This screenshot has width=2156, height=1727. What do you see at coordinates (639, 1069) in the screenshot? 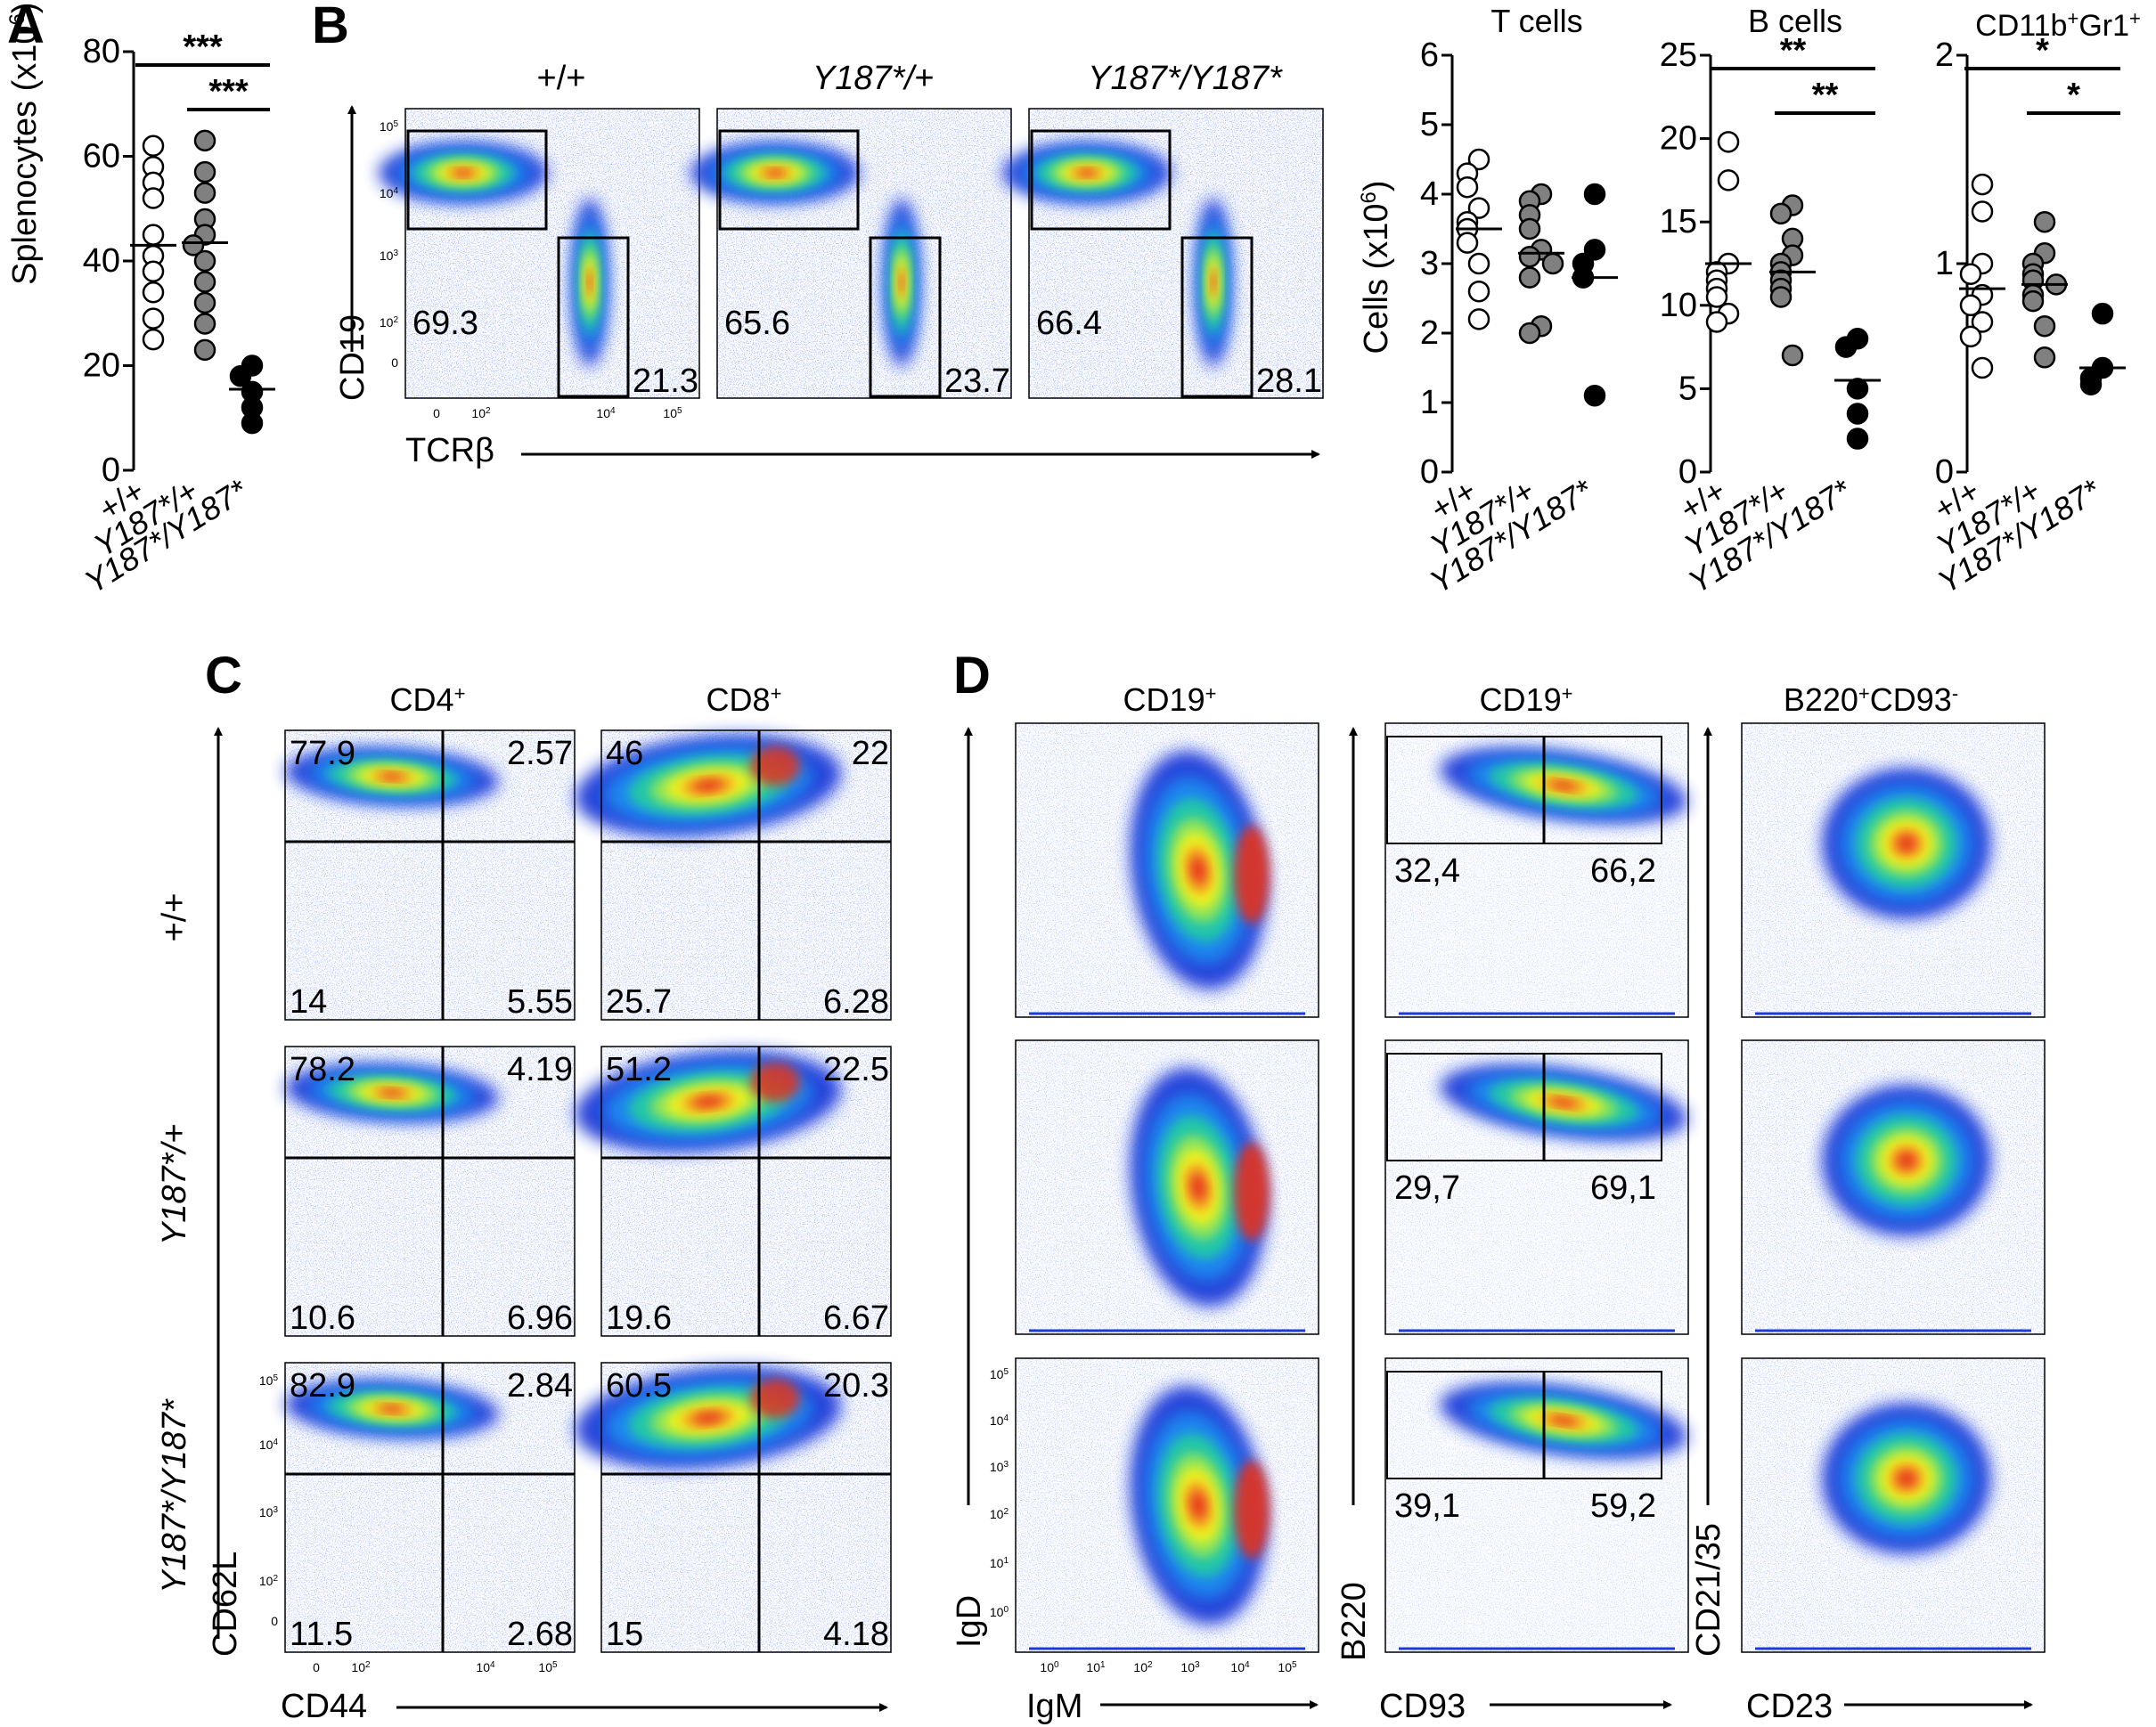
I see `quadrant-upper-left: 51.2` at bounding box center [639, 1069].